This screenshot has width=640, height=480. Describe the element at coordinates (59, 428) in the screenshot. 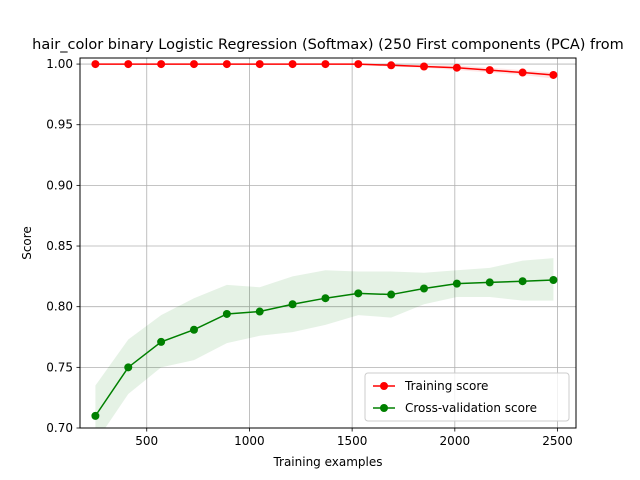

I see `y-tick-label: 0.70` at that location.